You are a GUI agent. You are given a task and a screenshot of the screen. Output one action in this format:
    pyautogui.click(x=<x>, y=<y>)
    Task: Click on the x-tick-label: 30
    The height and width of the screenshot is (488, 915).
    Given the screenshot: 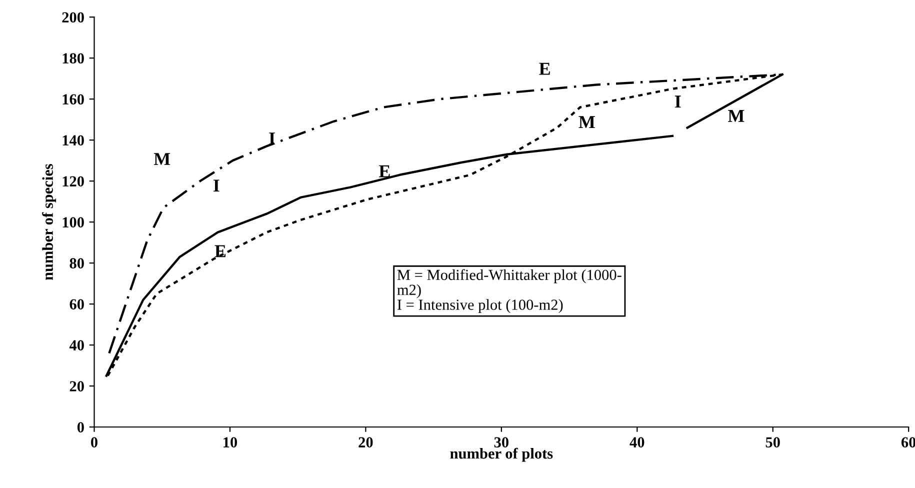 What is the action you would take?
    pyautogui.click(x=501, y=442)
    